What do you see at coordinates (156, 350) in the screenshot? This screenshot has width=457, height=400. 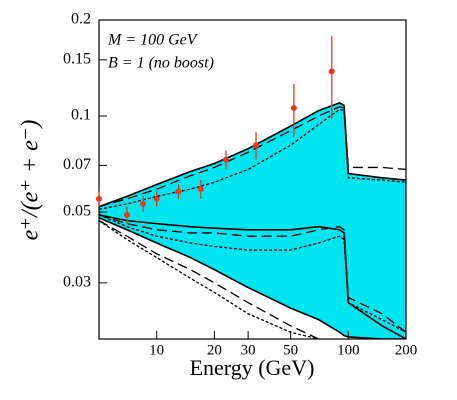 I see `x-tick-label: 10` at bounding box center [156, 350].